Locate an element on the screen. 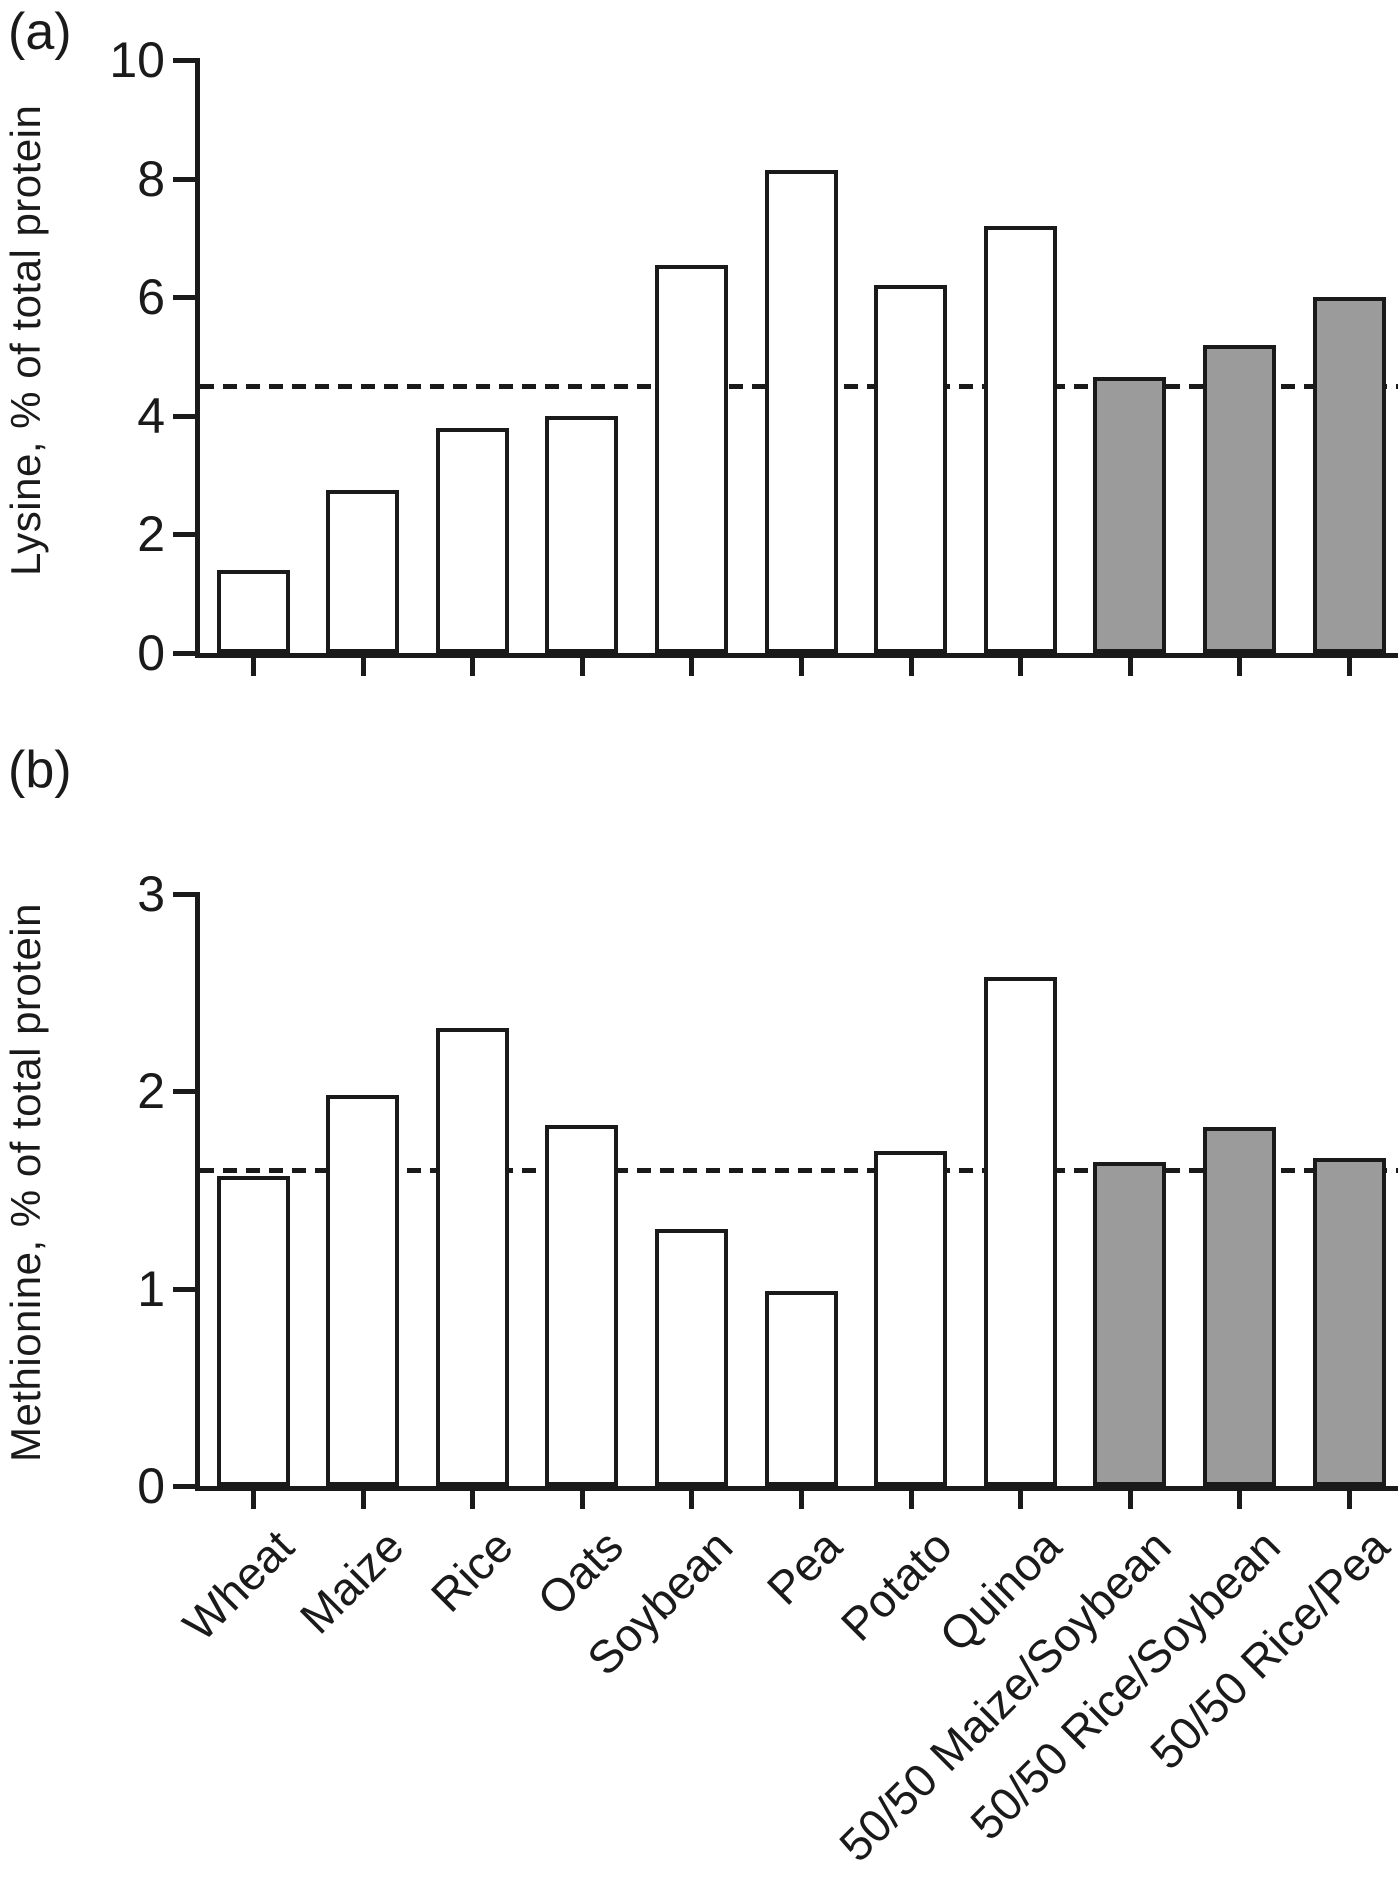 Image resolution: width=1400 pixels, height=1899 pixels. x-axis-baseline-a is located at coordinates (796, 655).